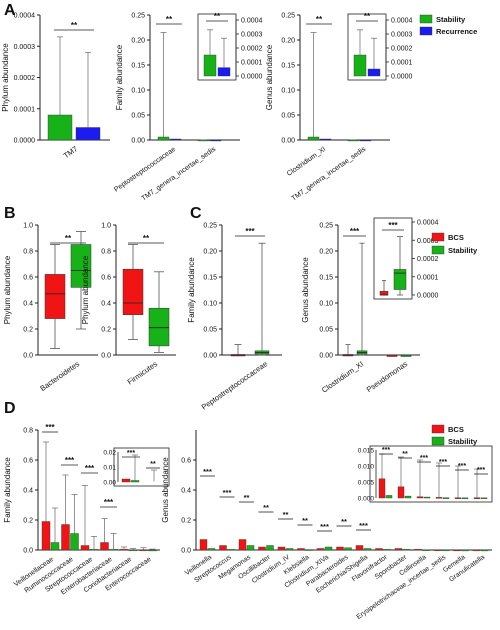 The width and height of the screenshot is (500, 630). Describe the element at coordinates (366, 483) in the screenshot. I see `inset-y-tick-label: 0.005` at that location.